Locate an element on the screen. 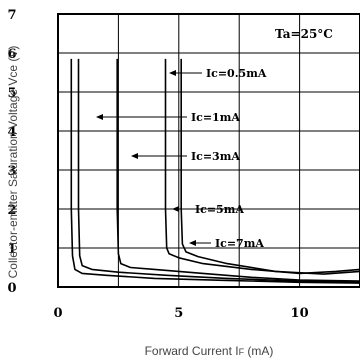 The width and height of the screenshot is (360, 363). condition-label-group: Ta=25°C is located at coordinates (304, 34).